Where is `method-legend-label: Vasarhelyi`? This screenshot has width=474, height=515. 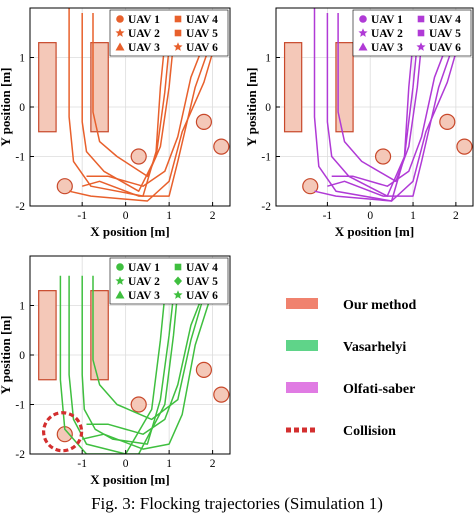
method-legend-label: Vasarhelyi is located at coordinates (374, 347).